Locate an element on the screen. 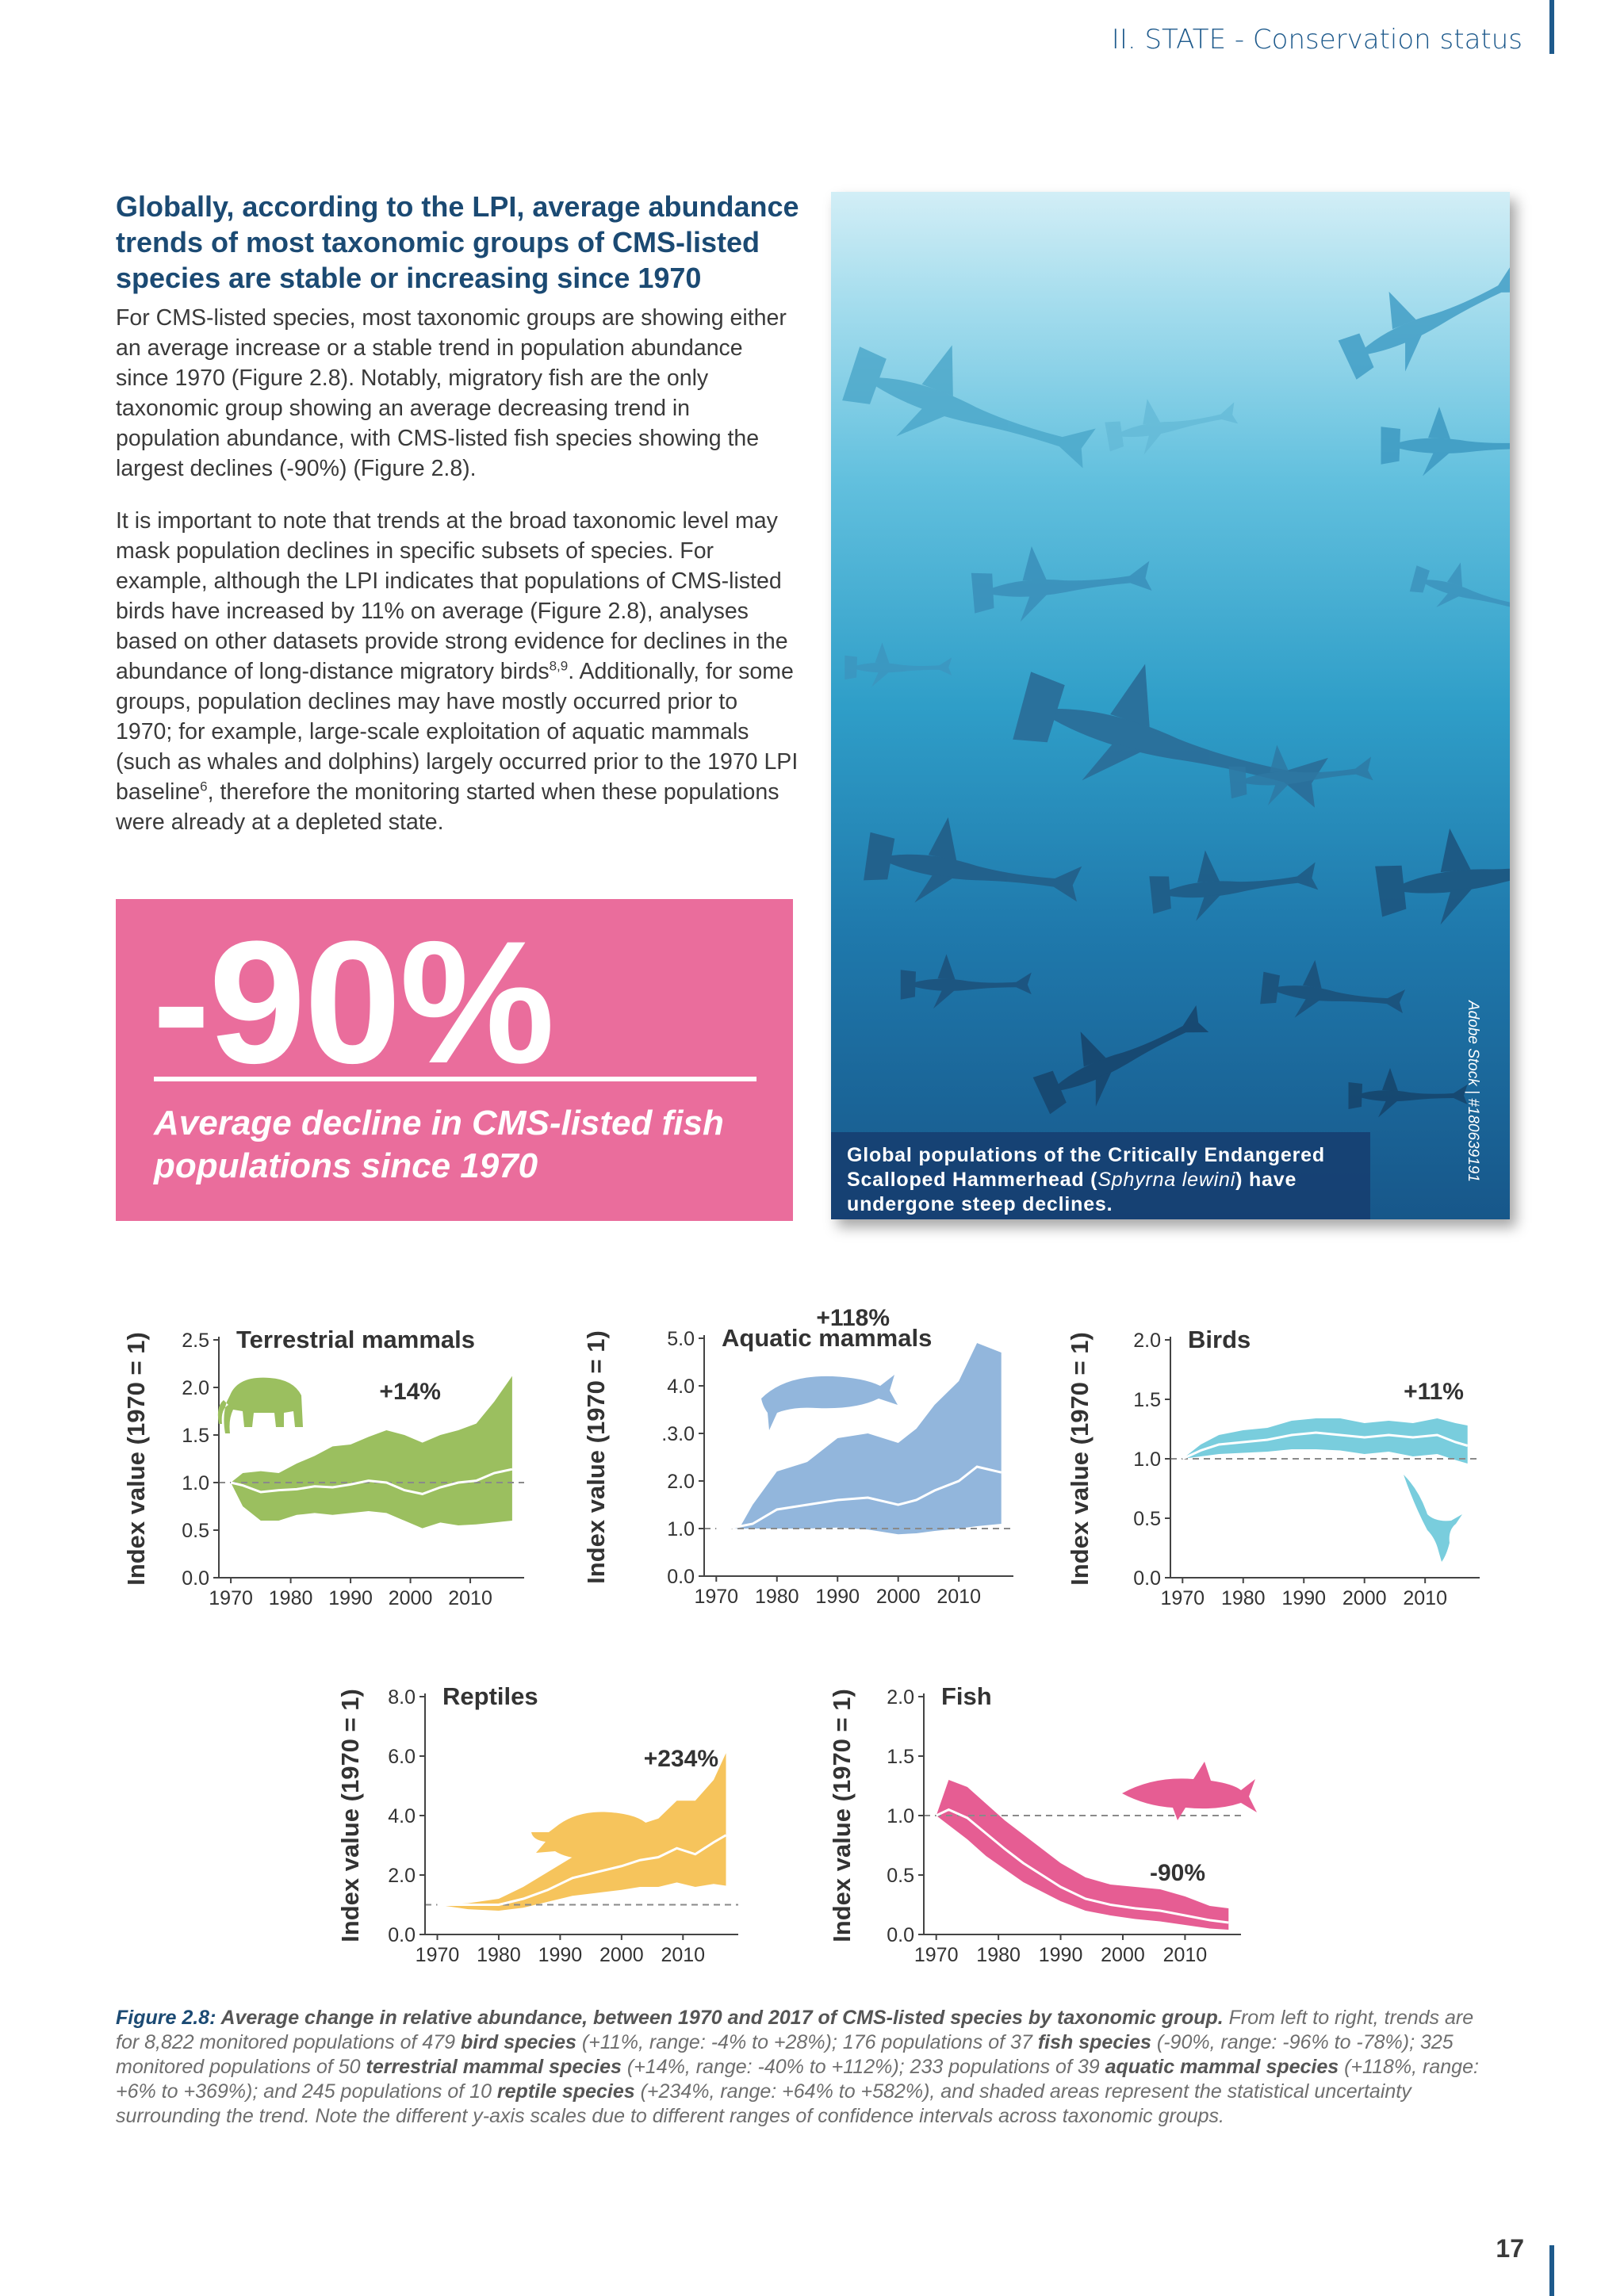 This screenshot has width=1624, height=2296. header-accent-bar is located at coordinates (1551, 27).